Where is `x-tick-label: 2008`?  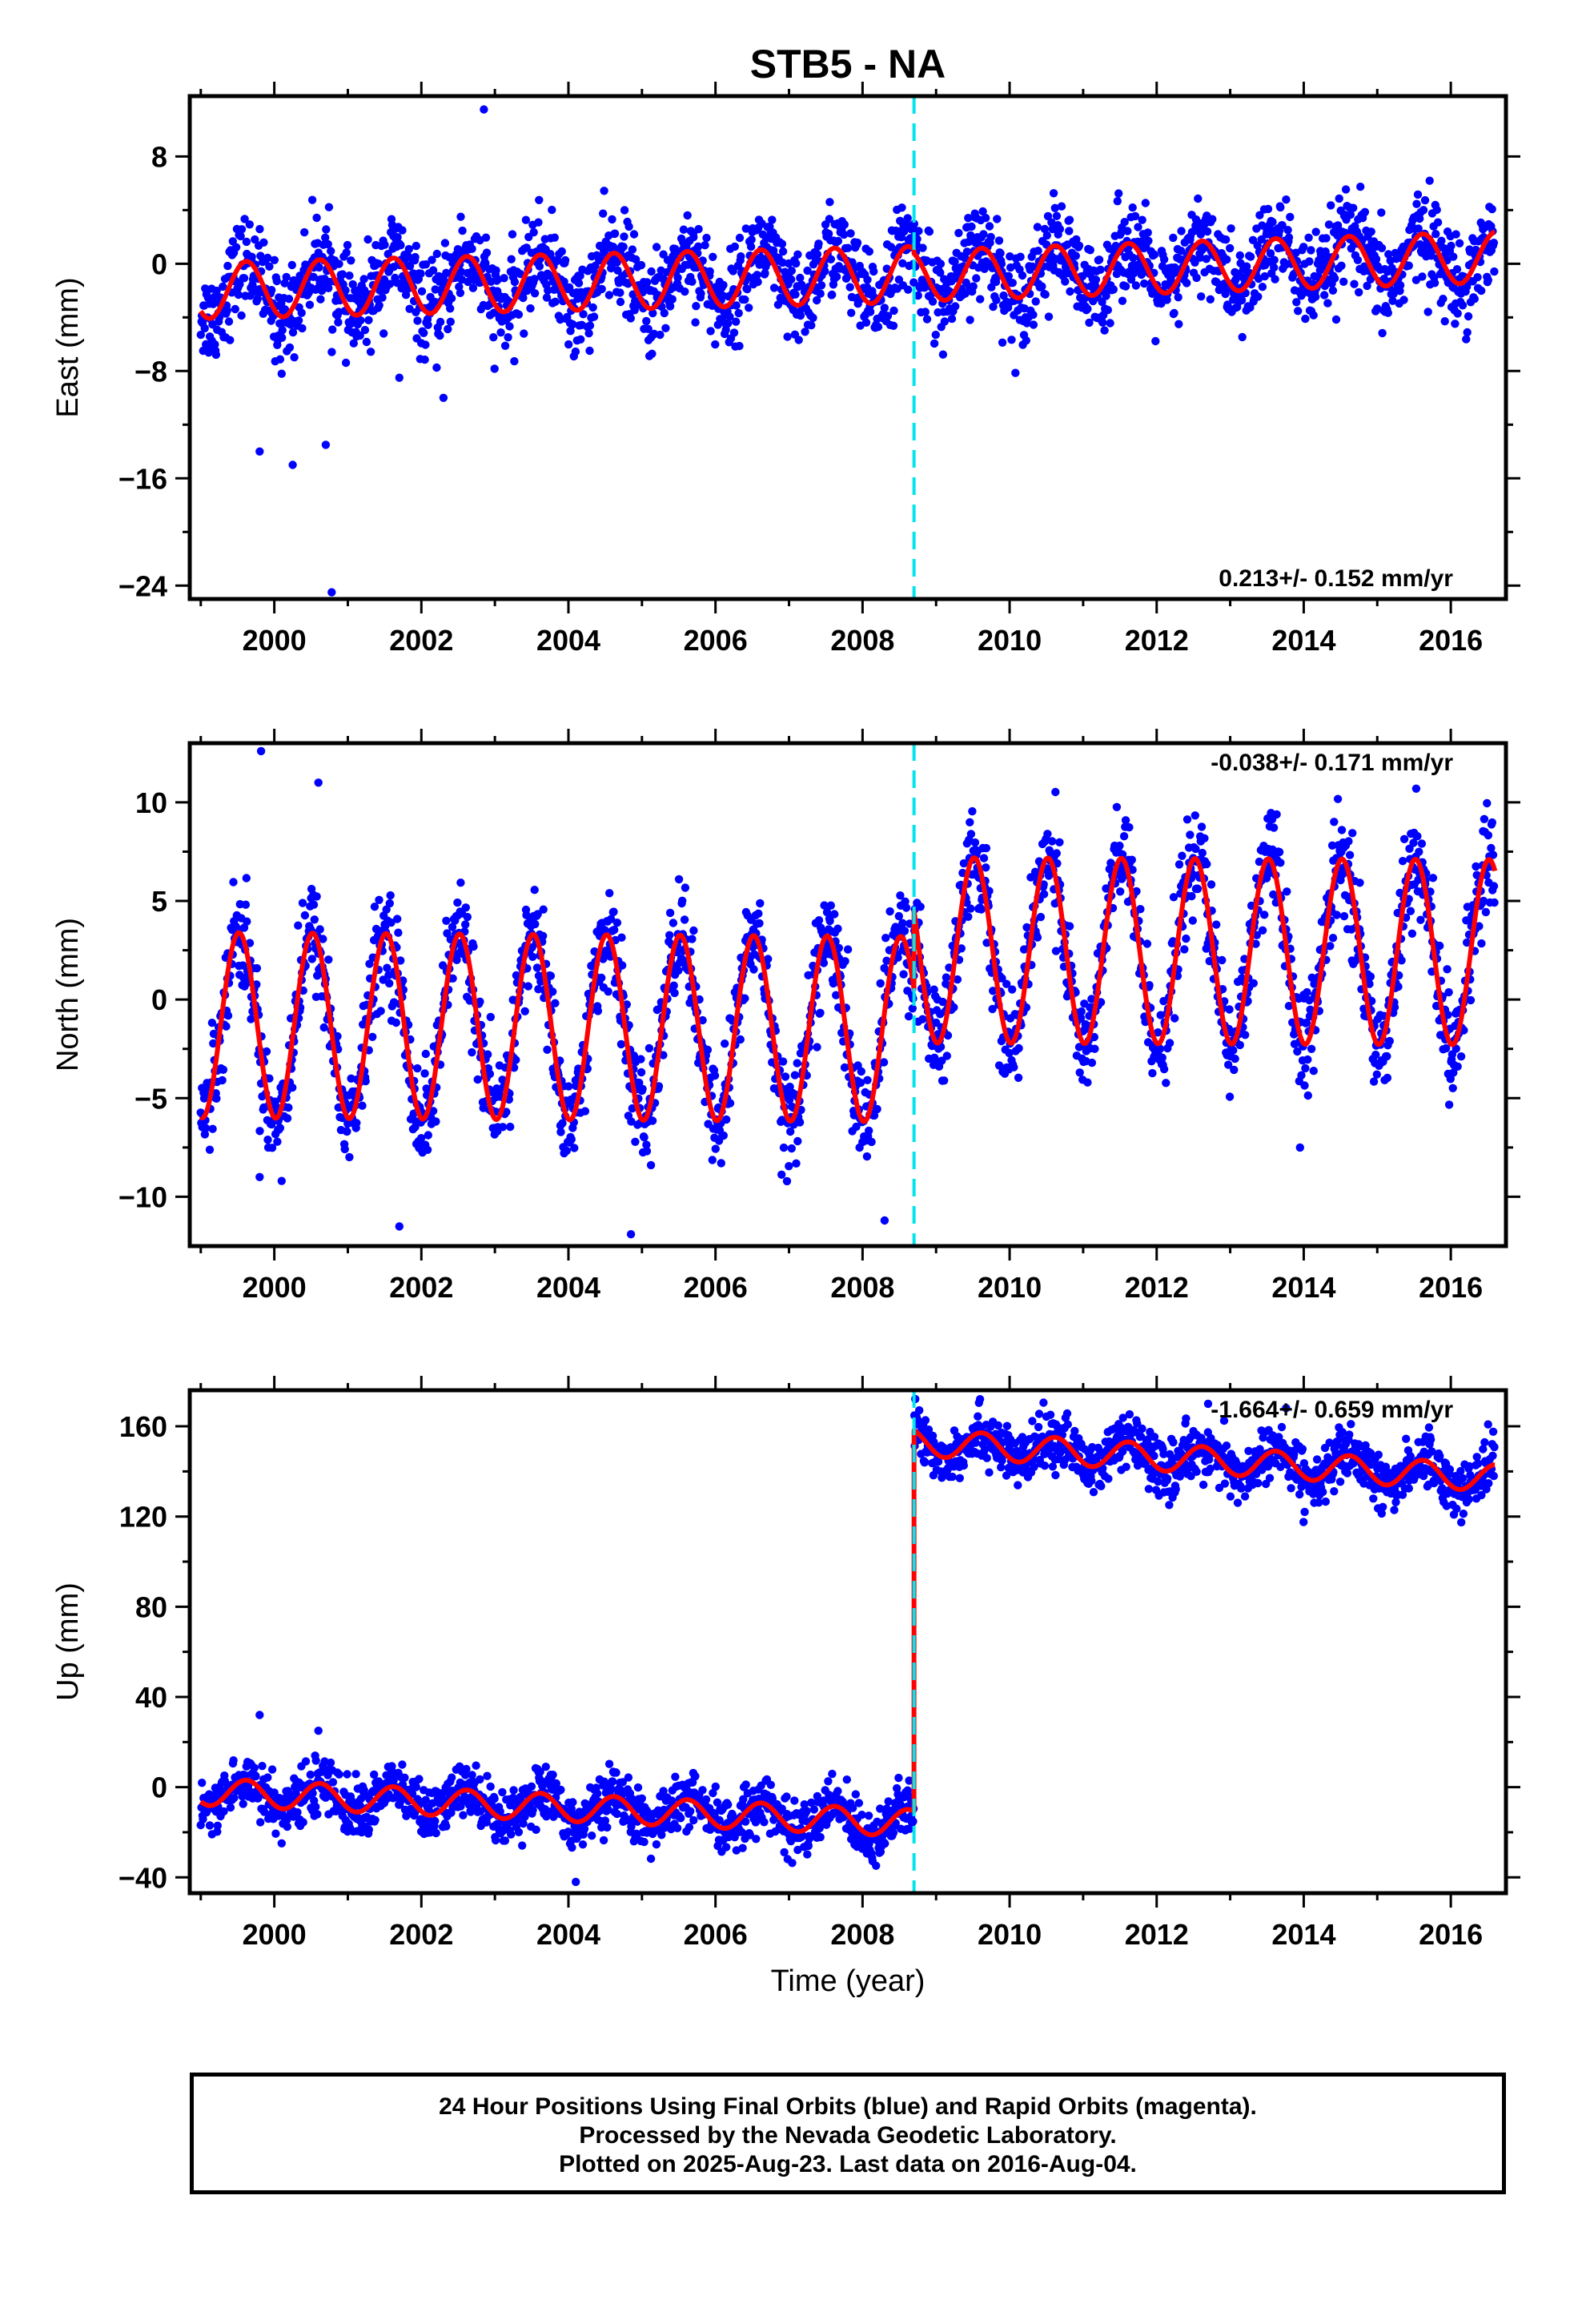
x-tick-label: 2008 is located at coordinates (862, 640).